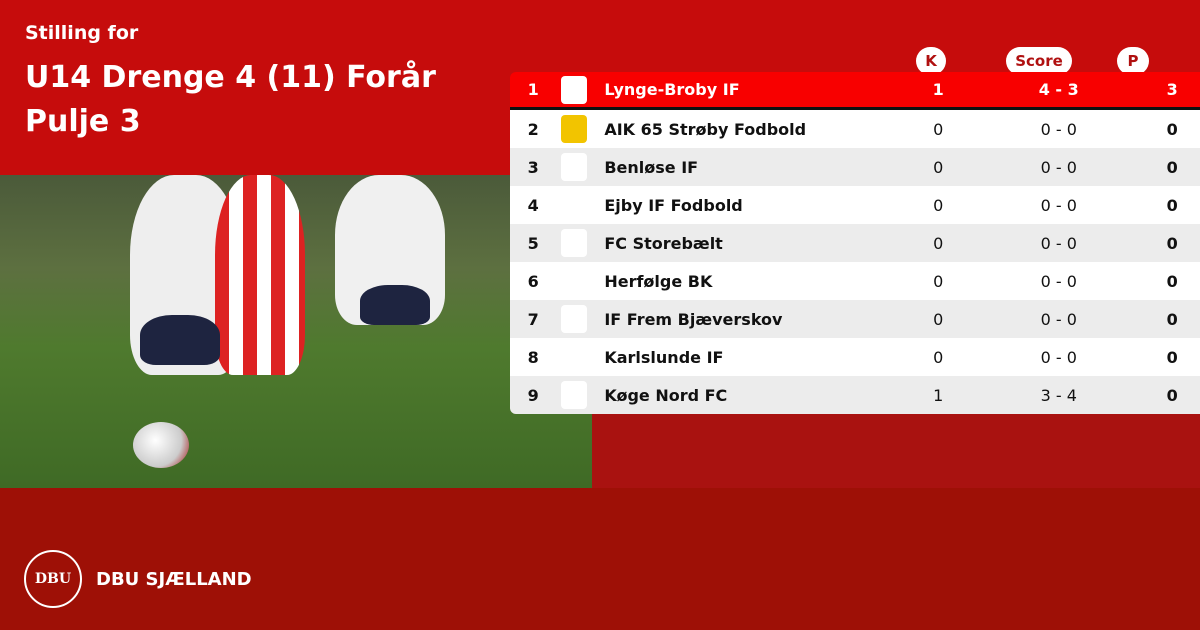 The width and height of the screenshot is (1200, 630). I want to click on subtitle: Stilling for, so click(82, 33).